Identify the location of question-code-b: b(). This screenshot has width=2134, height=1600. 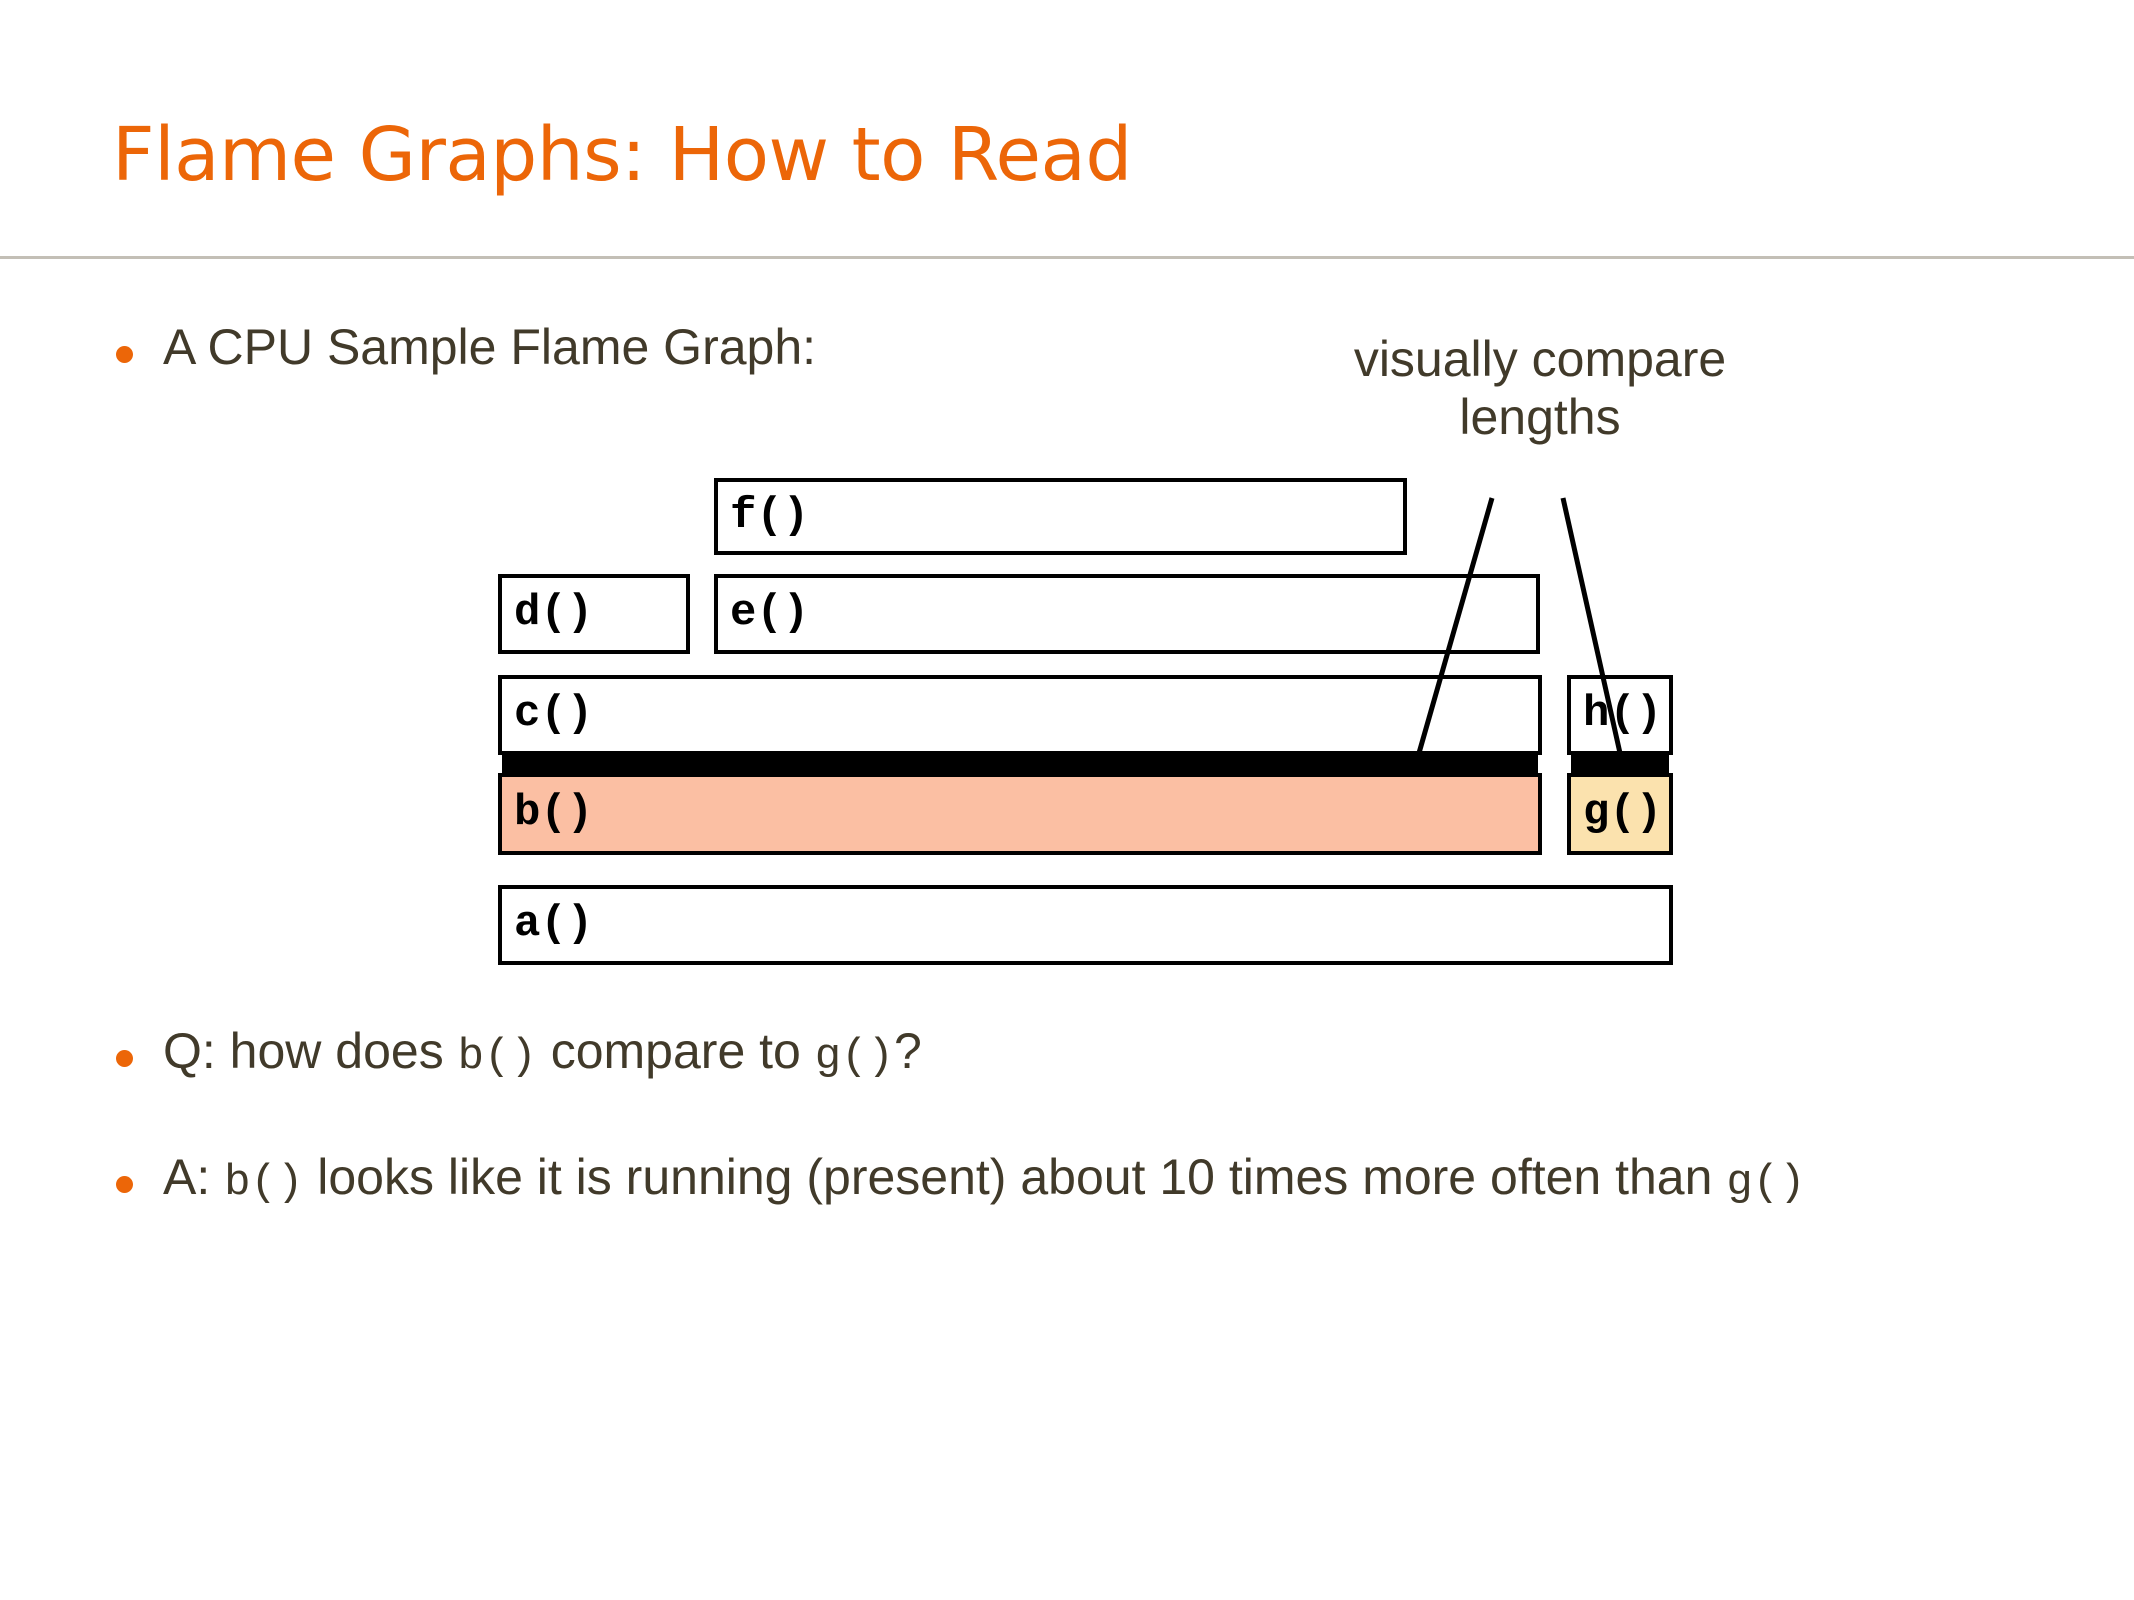
(497, 1057).